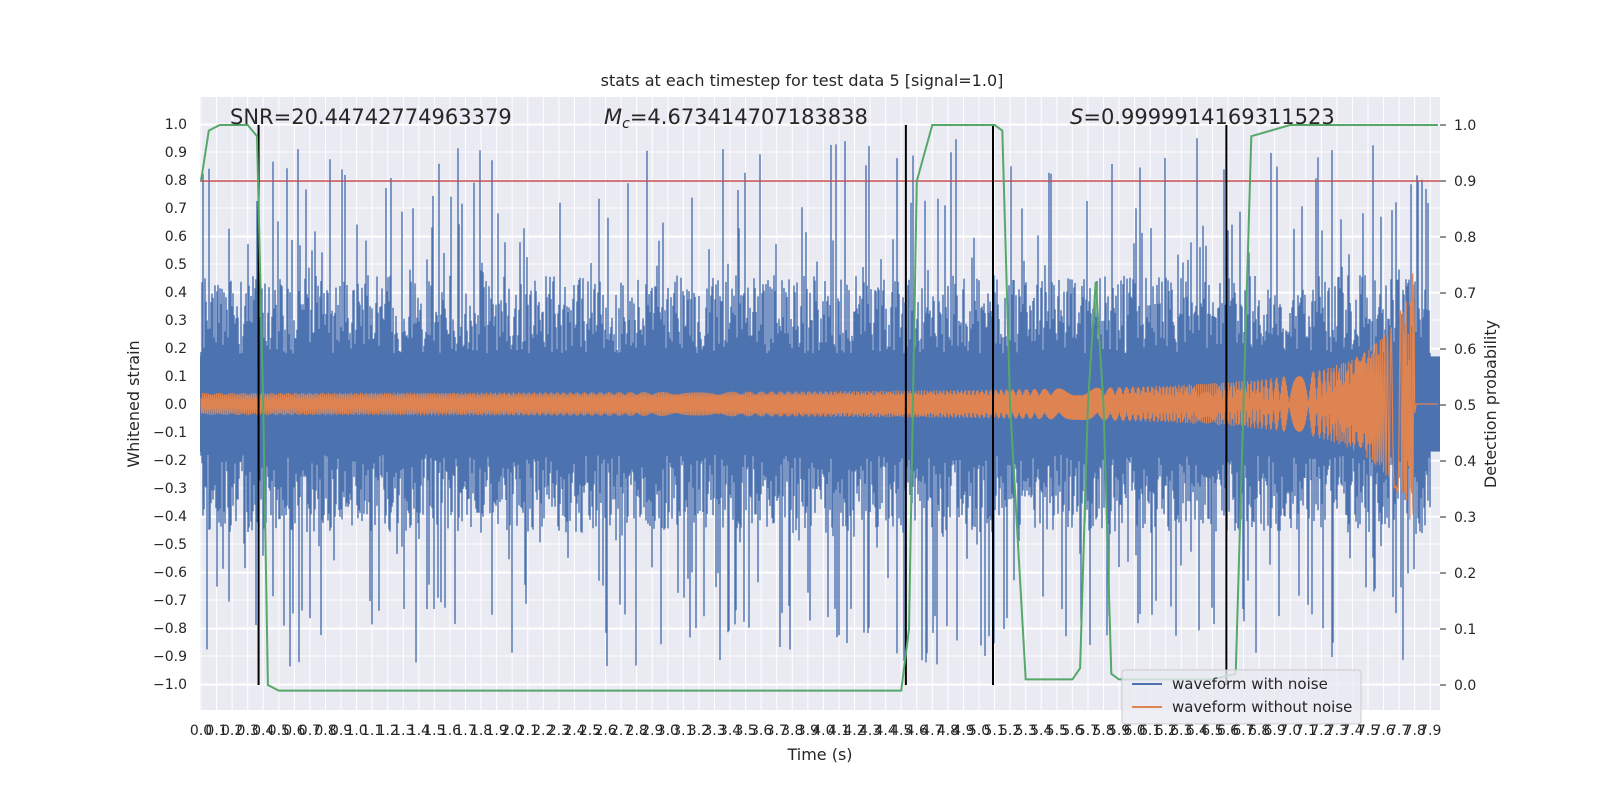  I want to click on x-tick-4.9: 4.9, so click(963, 731).